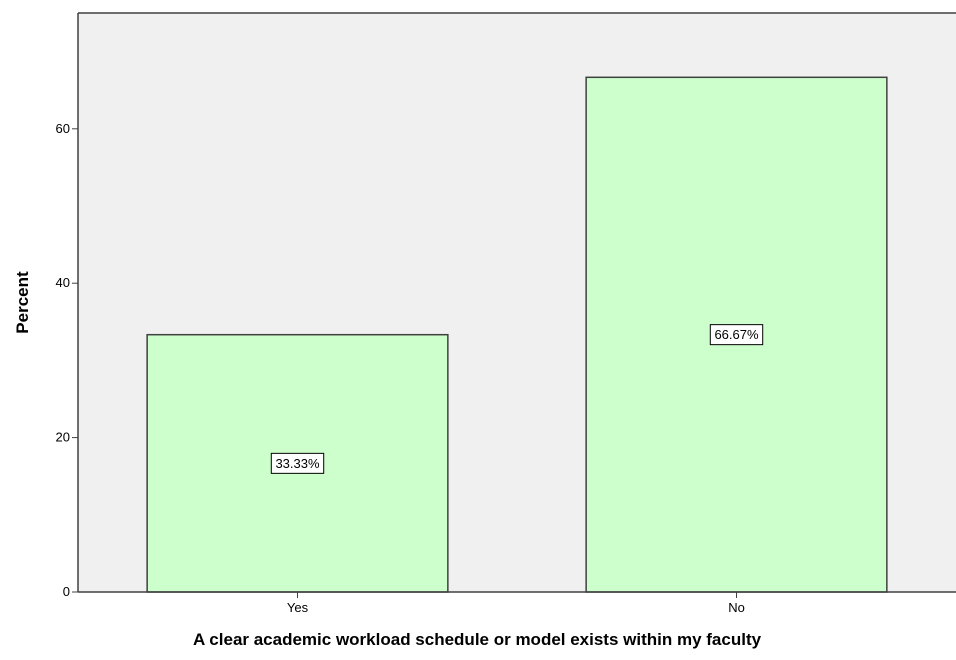  Describe the element at coordinates (66, 591) in the screenshot. I see `y-tick-label: 0` at that location.